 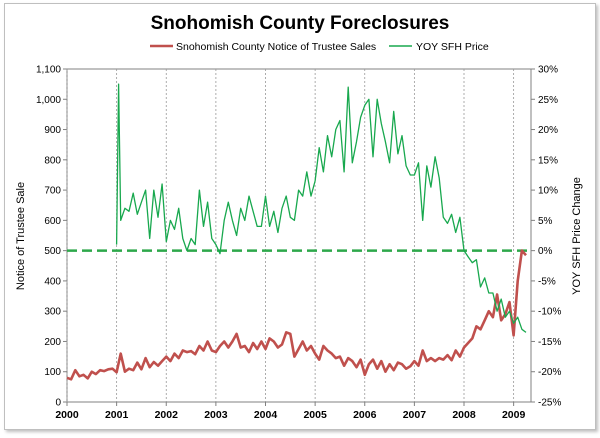 What do you see at coordinates (547, 281) in the screenshot?
I see `y2-tick-label: -5%` at bounding box center [547, 281].